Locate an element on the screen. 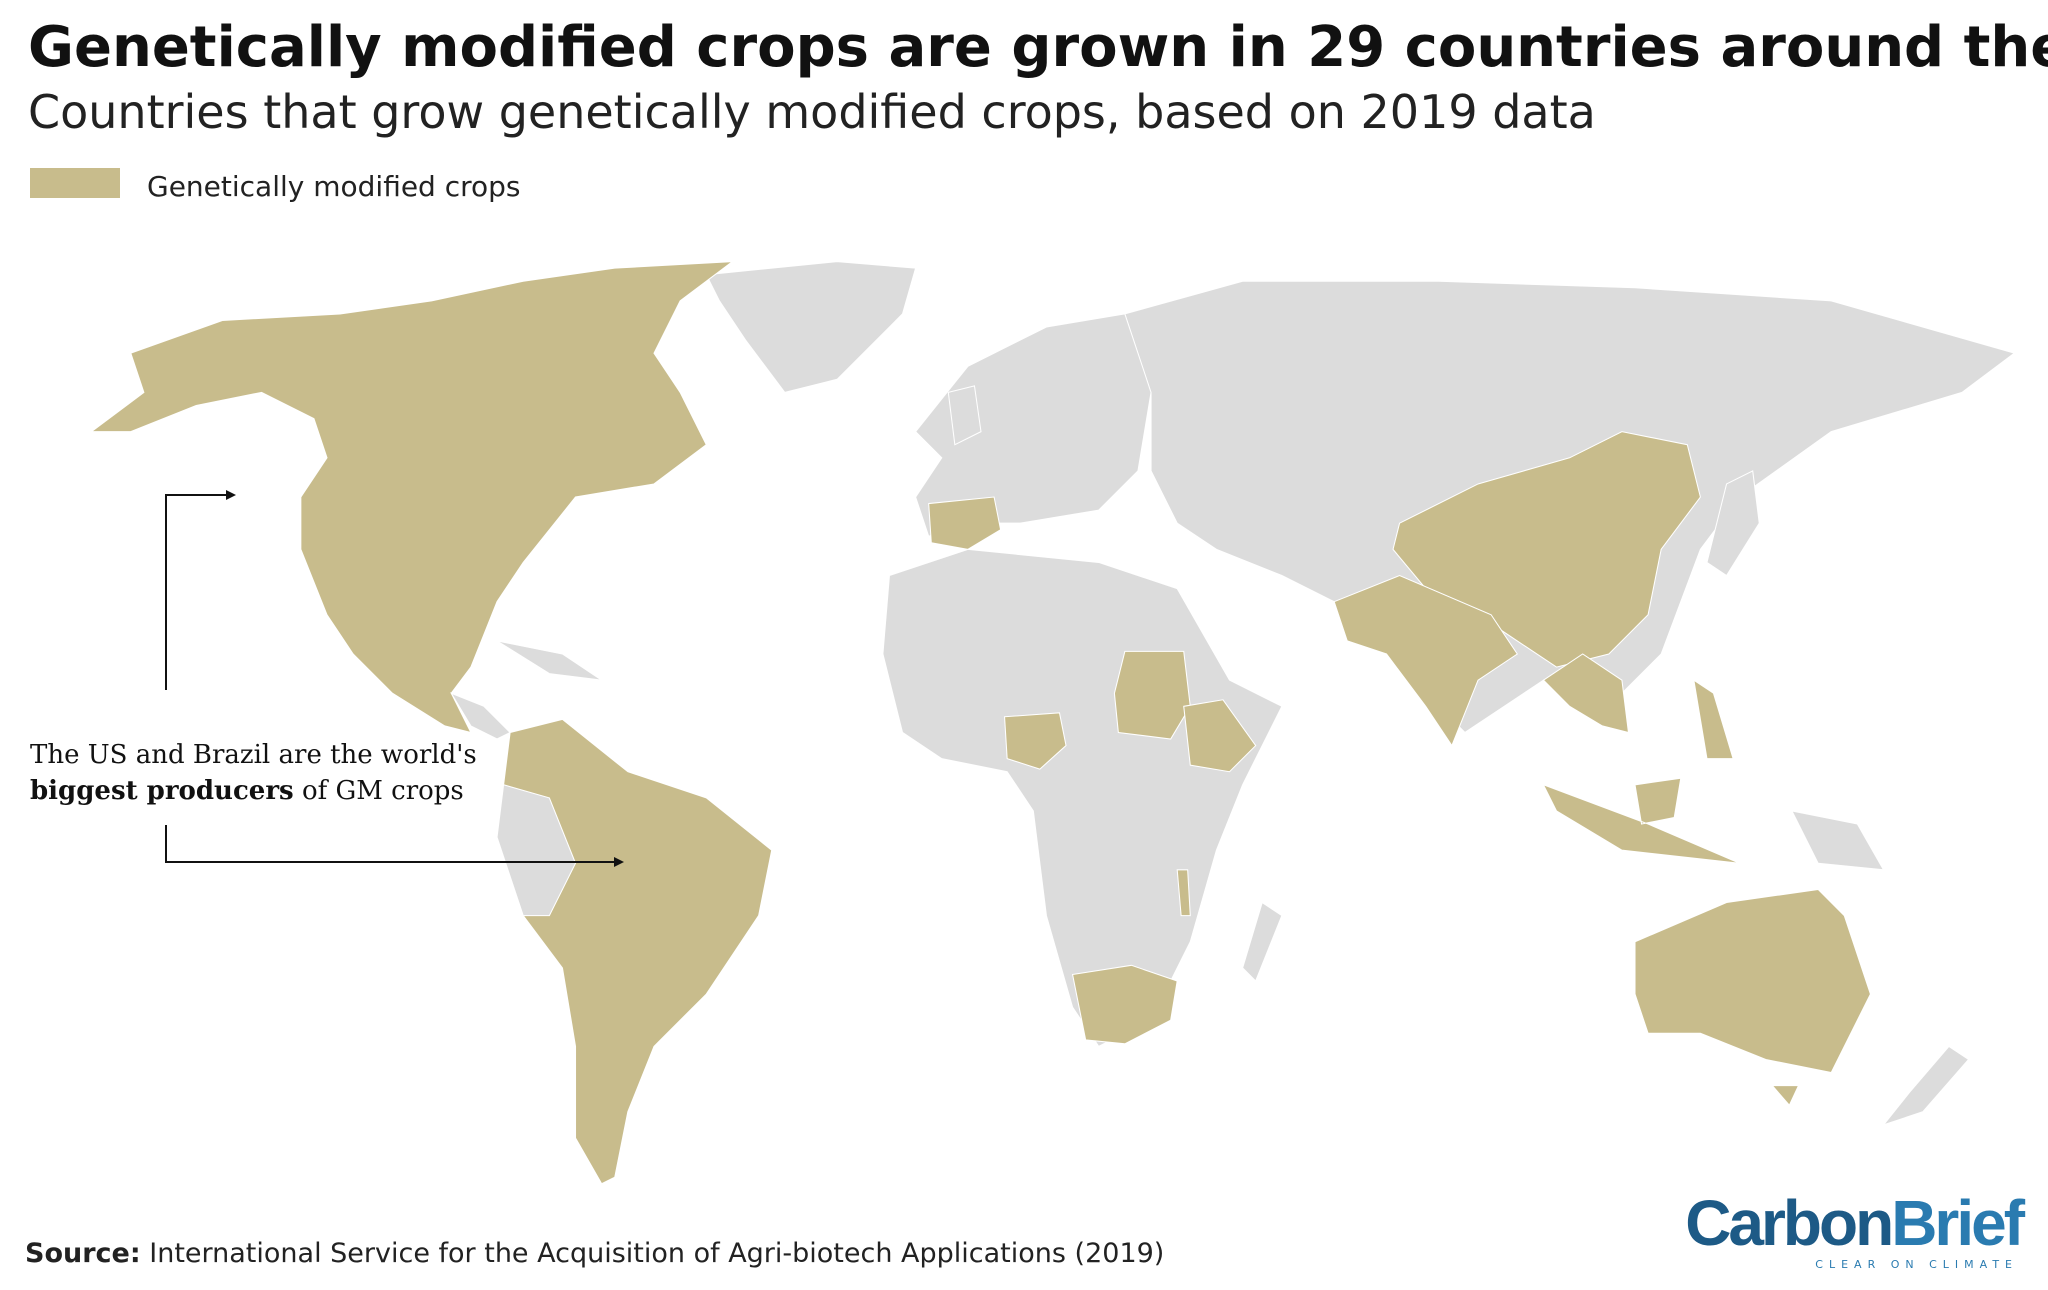 The image size is (2048, 1290). indonesia is located at coordinates (1641, 820).